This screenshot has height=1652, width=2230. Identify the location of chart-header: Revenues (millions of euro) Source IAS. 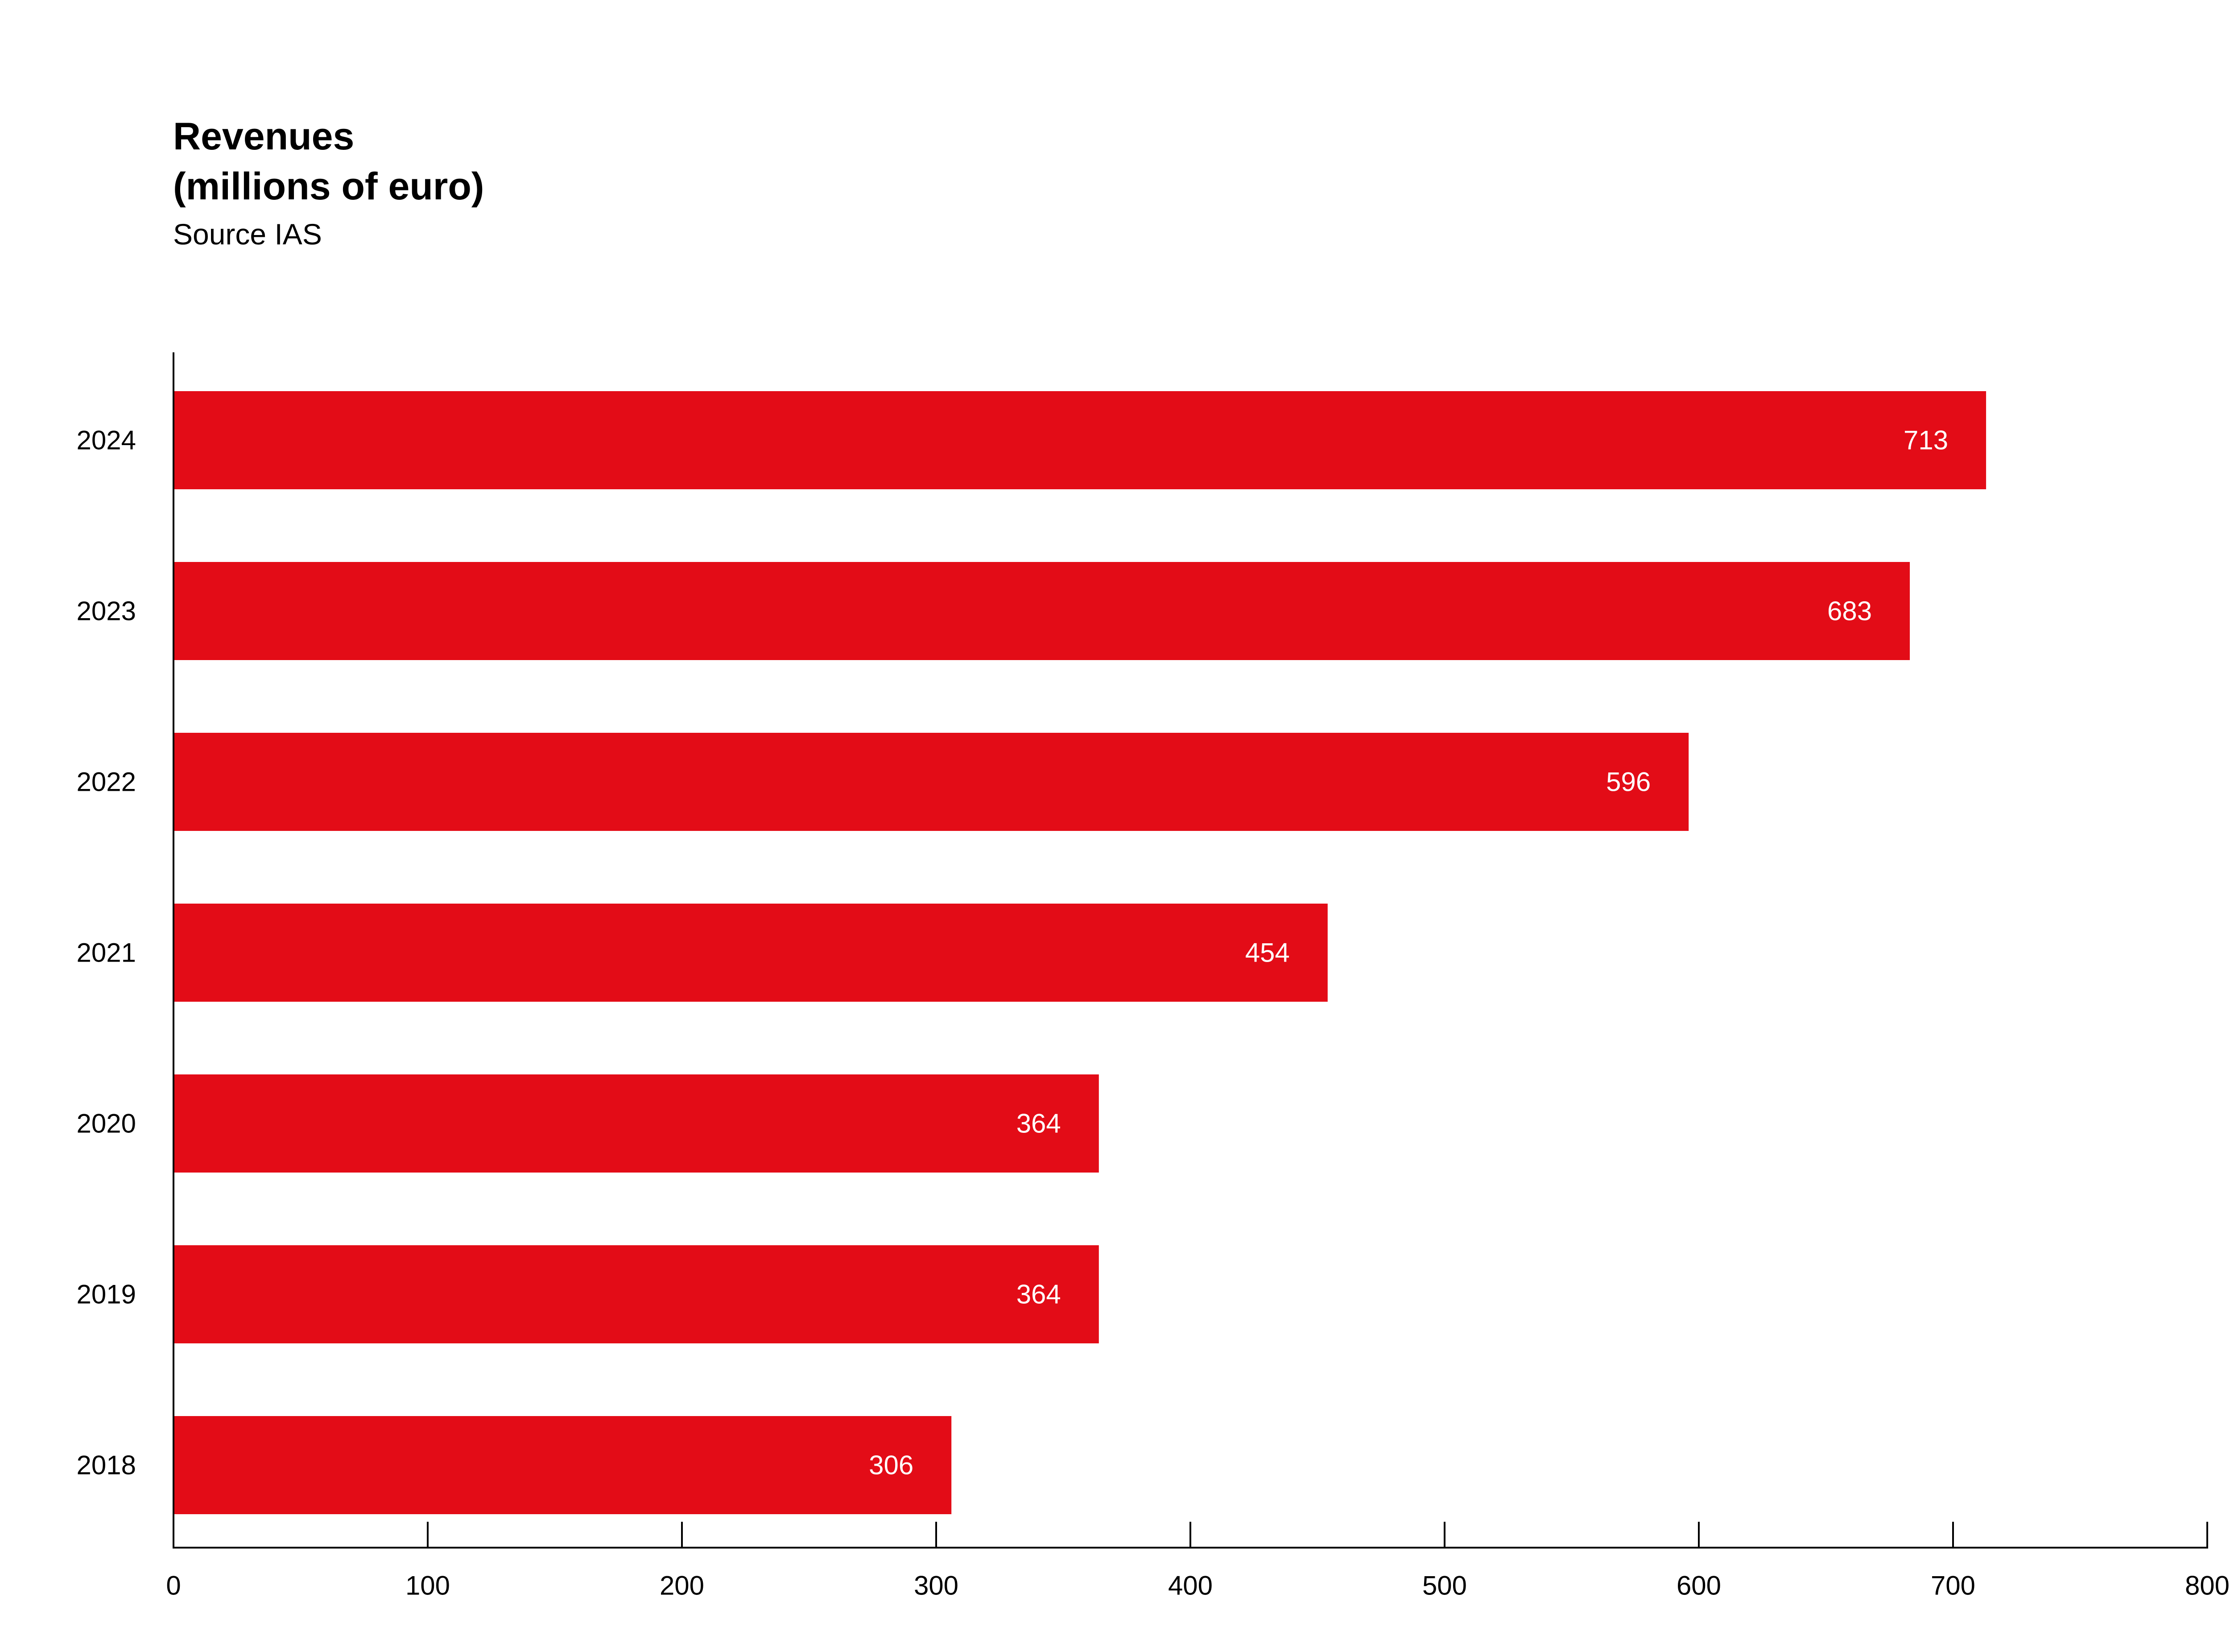
(328, 183).